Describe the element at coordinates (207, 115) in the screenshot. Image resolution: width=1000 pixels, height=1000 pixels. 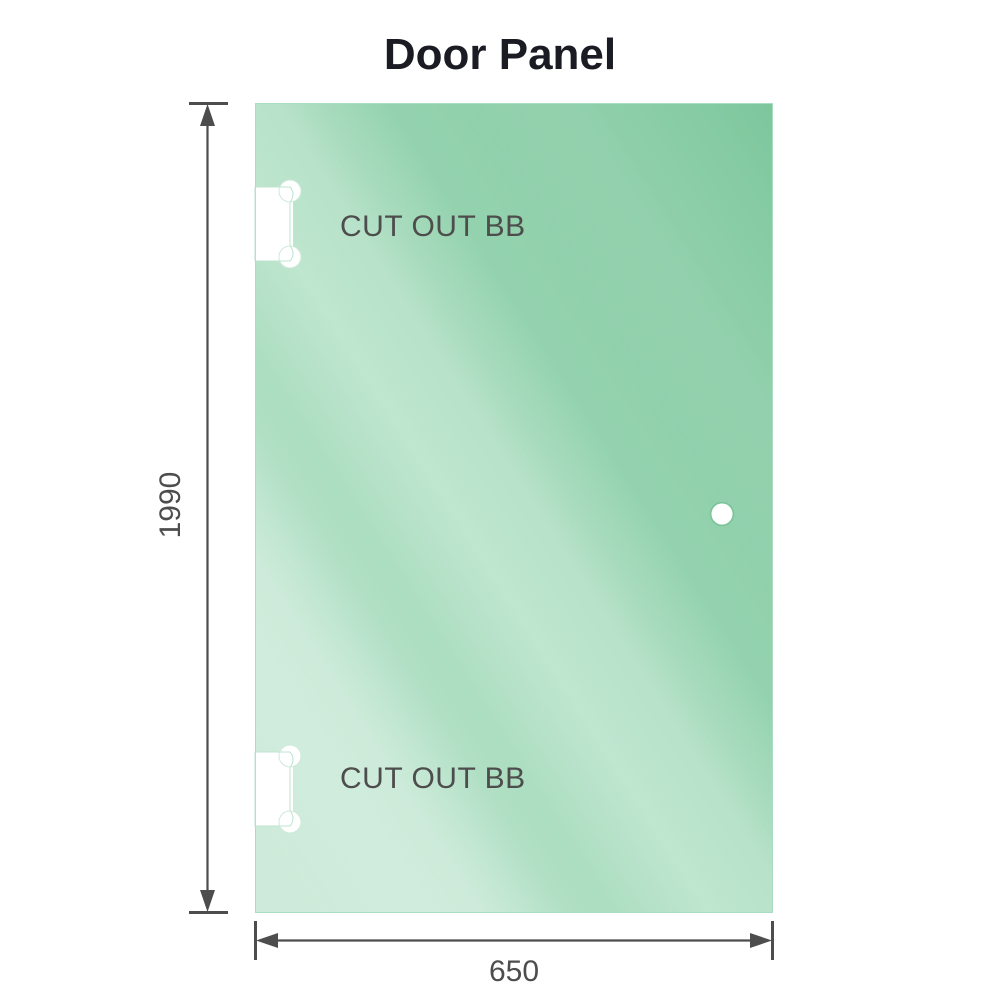
I see `arrow-up-icon` at that location.